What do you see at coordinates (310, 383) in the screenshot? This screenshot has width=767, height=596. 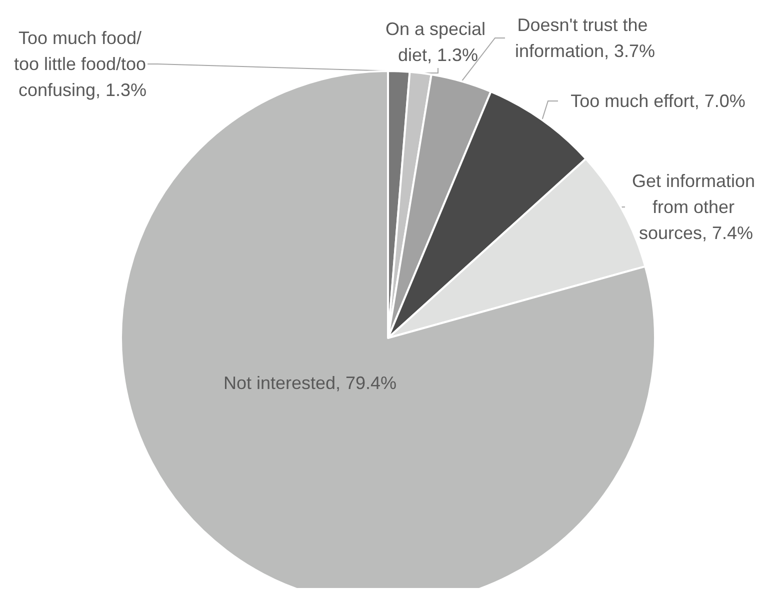 I see `slice-label: Not interested, 79.4%` at bounding box center [310, 383].